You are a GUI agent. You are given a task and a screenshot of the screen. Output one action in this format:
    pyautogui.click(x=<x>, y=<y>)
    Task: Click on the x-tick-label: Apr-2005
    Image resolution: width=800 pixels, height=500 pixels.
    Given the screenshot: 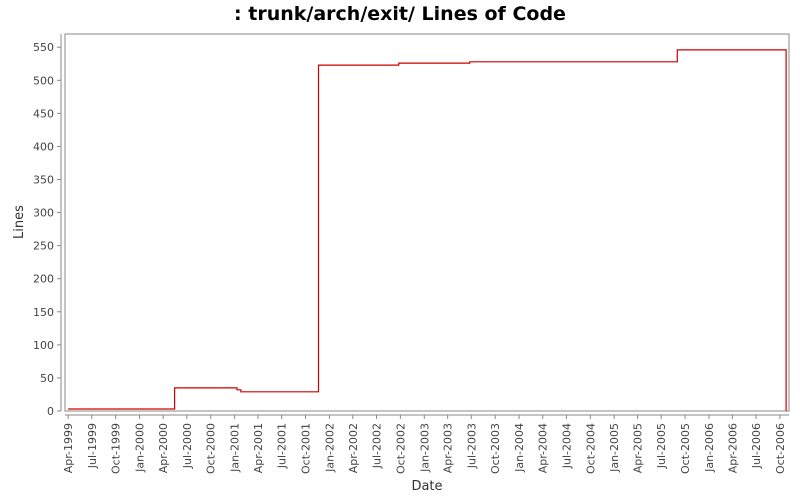 What is the action you would take?
    pyautogui.click(x=638, y=448)
    